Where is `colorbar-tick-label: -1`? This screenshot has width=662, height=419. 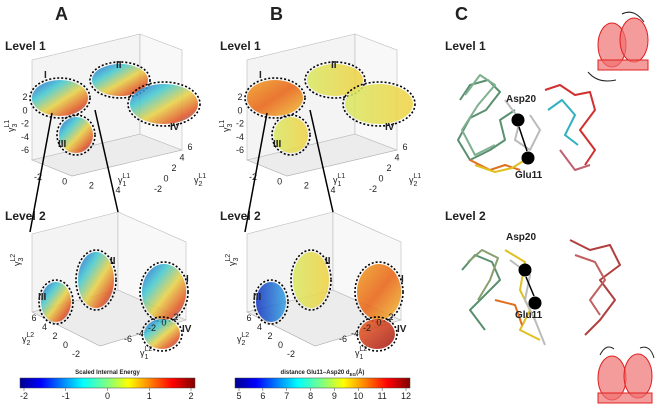 colorbar-tick-label: -1 is located at coordinates (66, 396).